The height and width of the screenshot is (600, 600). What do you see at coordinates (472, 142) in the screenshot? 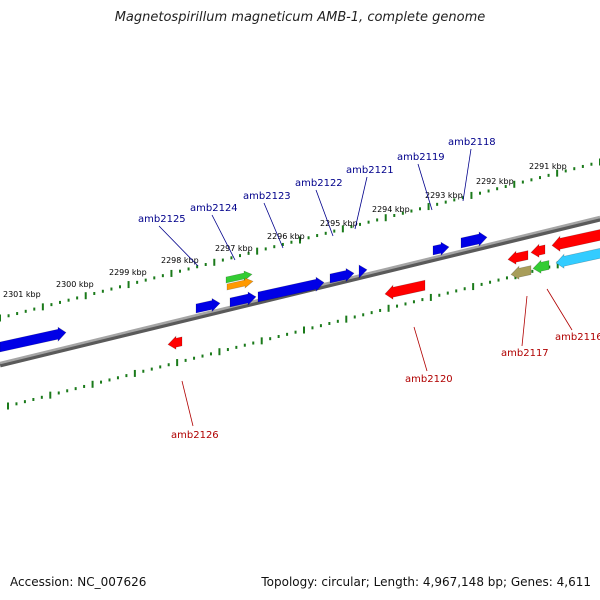
I see `gene-label-forward: amb2118` at bounding box center [472, 142].